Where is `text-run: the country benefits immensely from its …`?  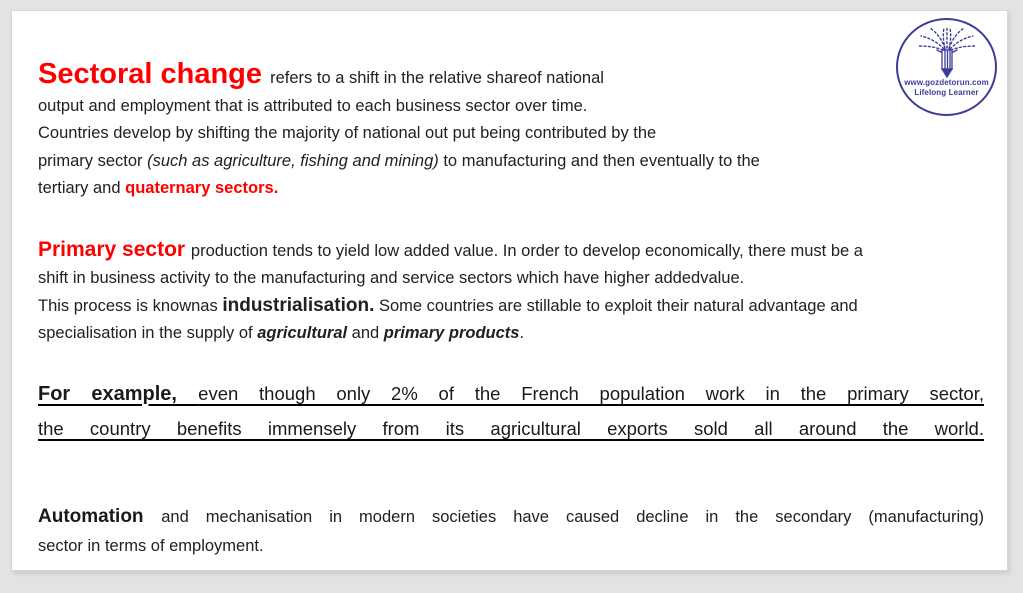
text-run: the country benefits immensely from its … is located at coordinates (511, 428).